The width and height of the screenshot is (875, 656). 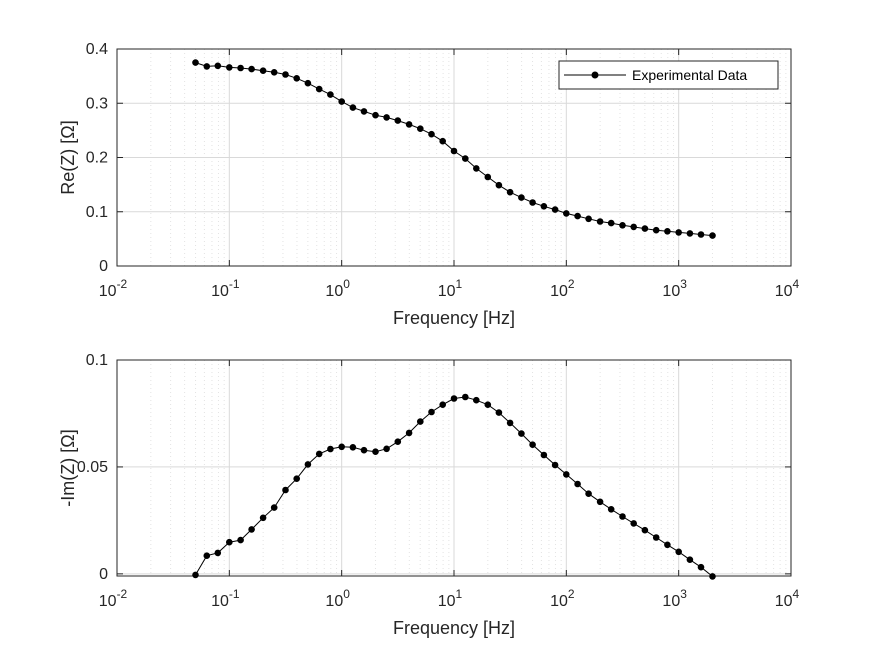 What do you see at coordinates (689, 75) in the screenshot?
I see `legend-label: Experimental Data` at bounding box center [689, 75].